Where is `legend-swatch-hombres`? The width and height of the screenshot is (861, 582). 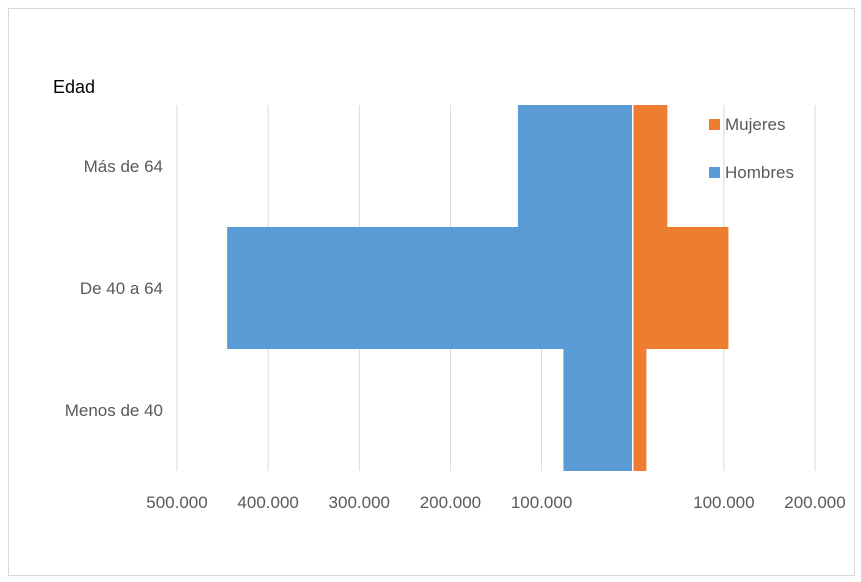
legend-swatch-hombres is located at coordinates (714, 172).